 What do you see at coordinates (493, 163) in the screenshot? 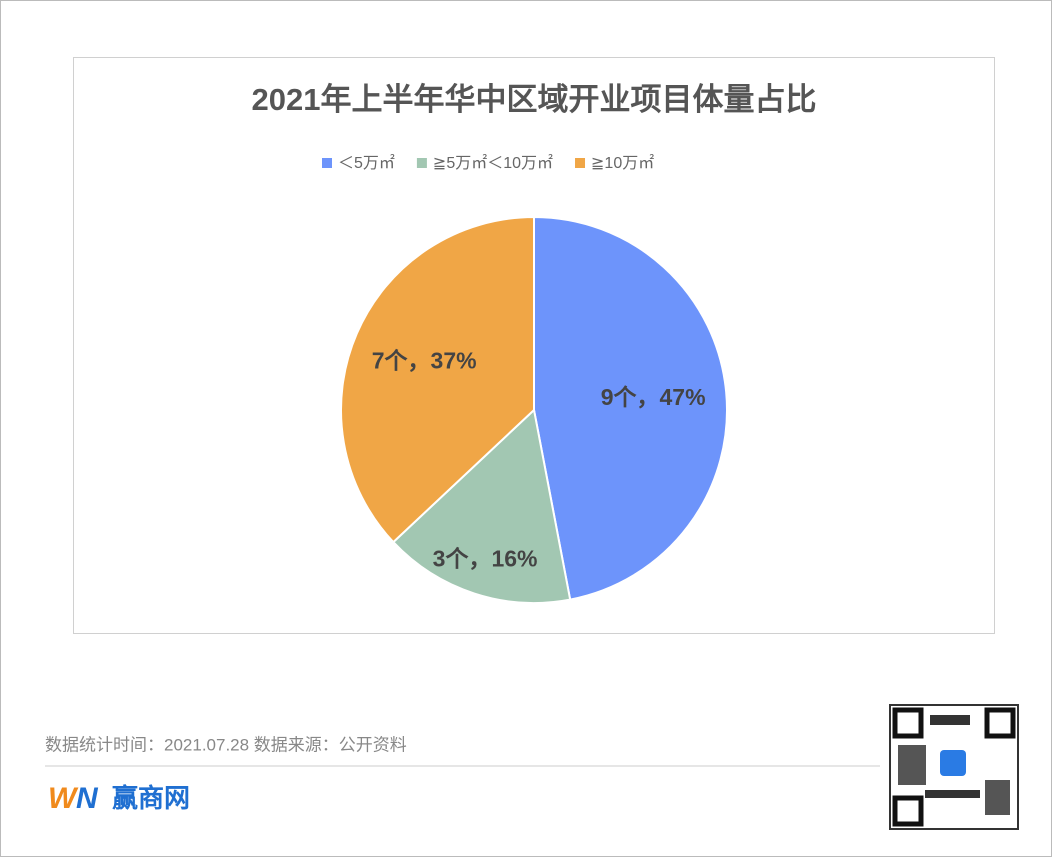
I see `legend-label: ≧5万㎡＜10万㎡` at bounding box center [493, 163].